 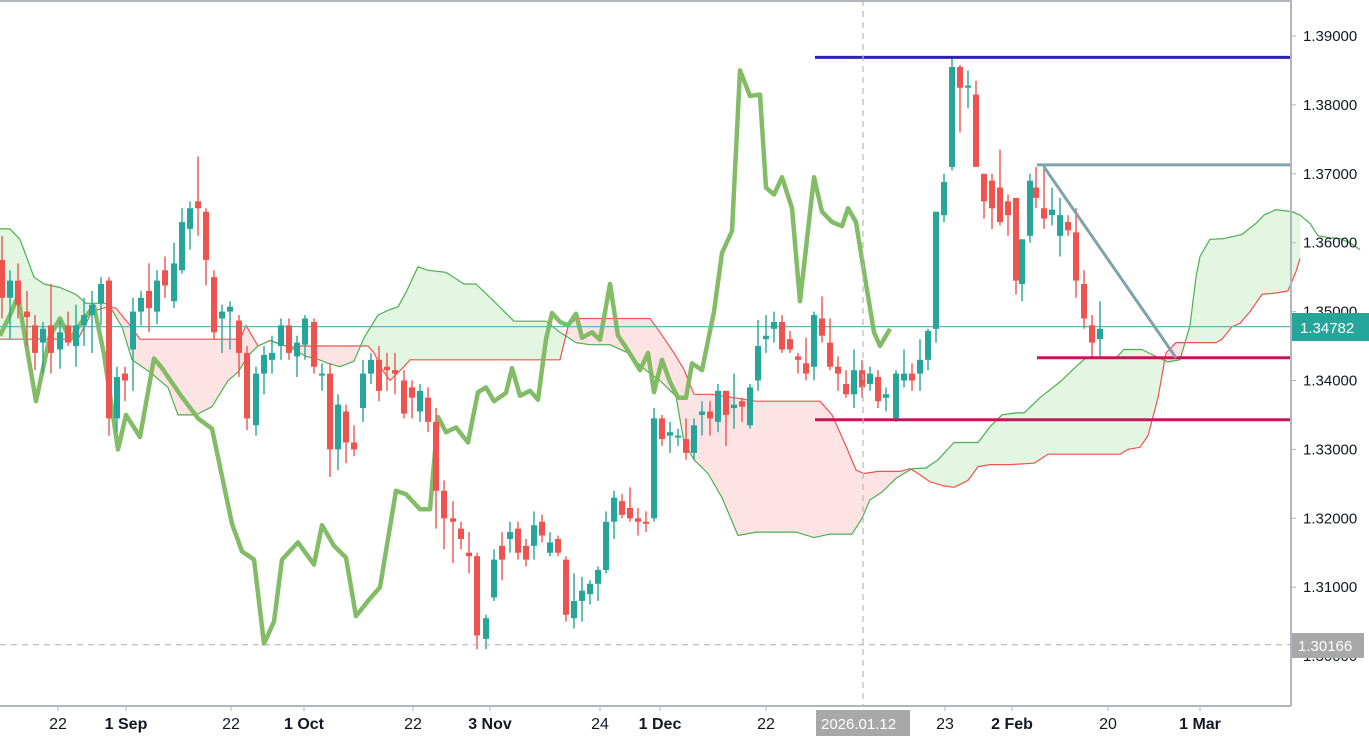 What do you see at coordinates (1330, 243) in the screenshot?
I see `price-tick-label: 1.36000` at bounding box center [1330, 243].